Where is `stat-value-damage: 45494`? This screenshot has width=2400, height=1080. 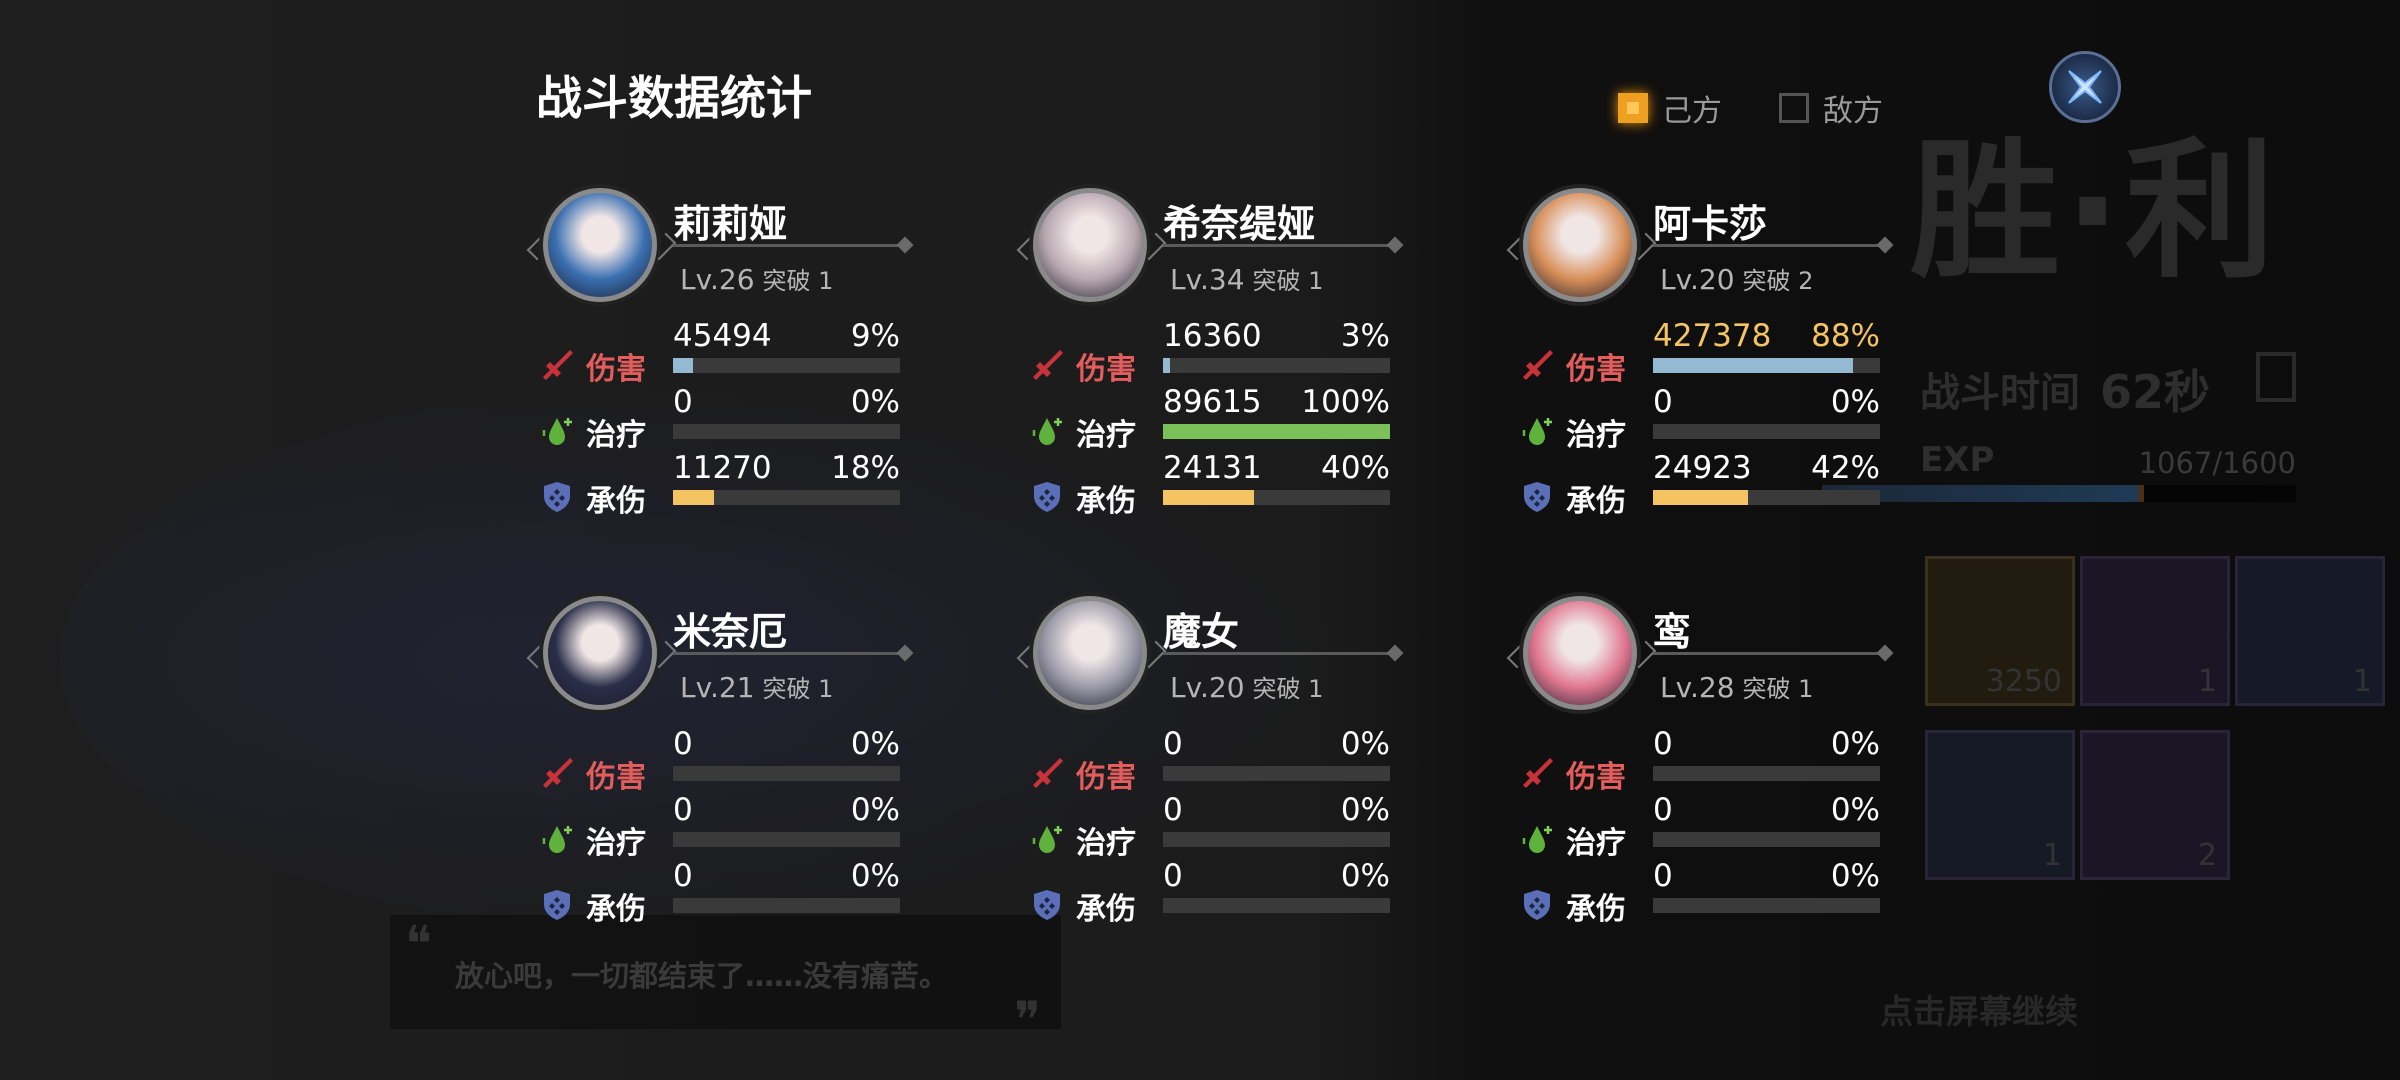 stat-value-damage: 45494 is located at coordinates (722, 336).